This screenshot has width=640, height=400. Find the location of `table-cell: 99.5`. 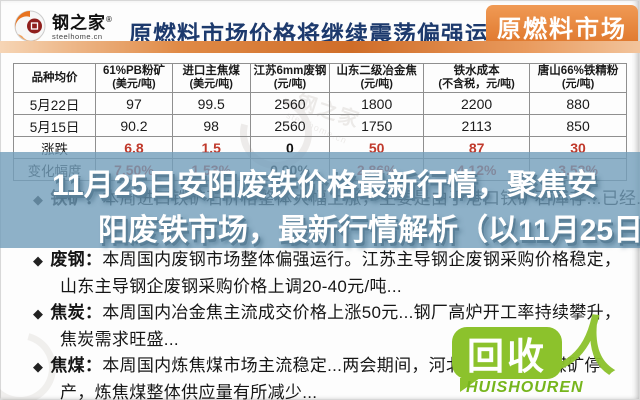

table-cell: 99.5 is located at coordinates (211, 104).